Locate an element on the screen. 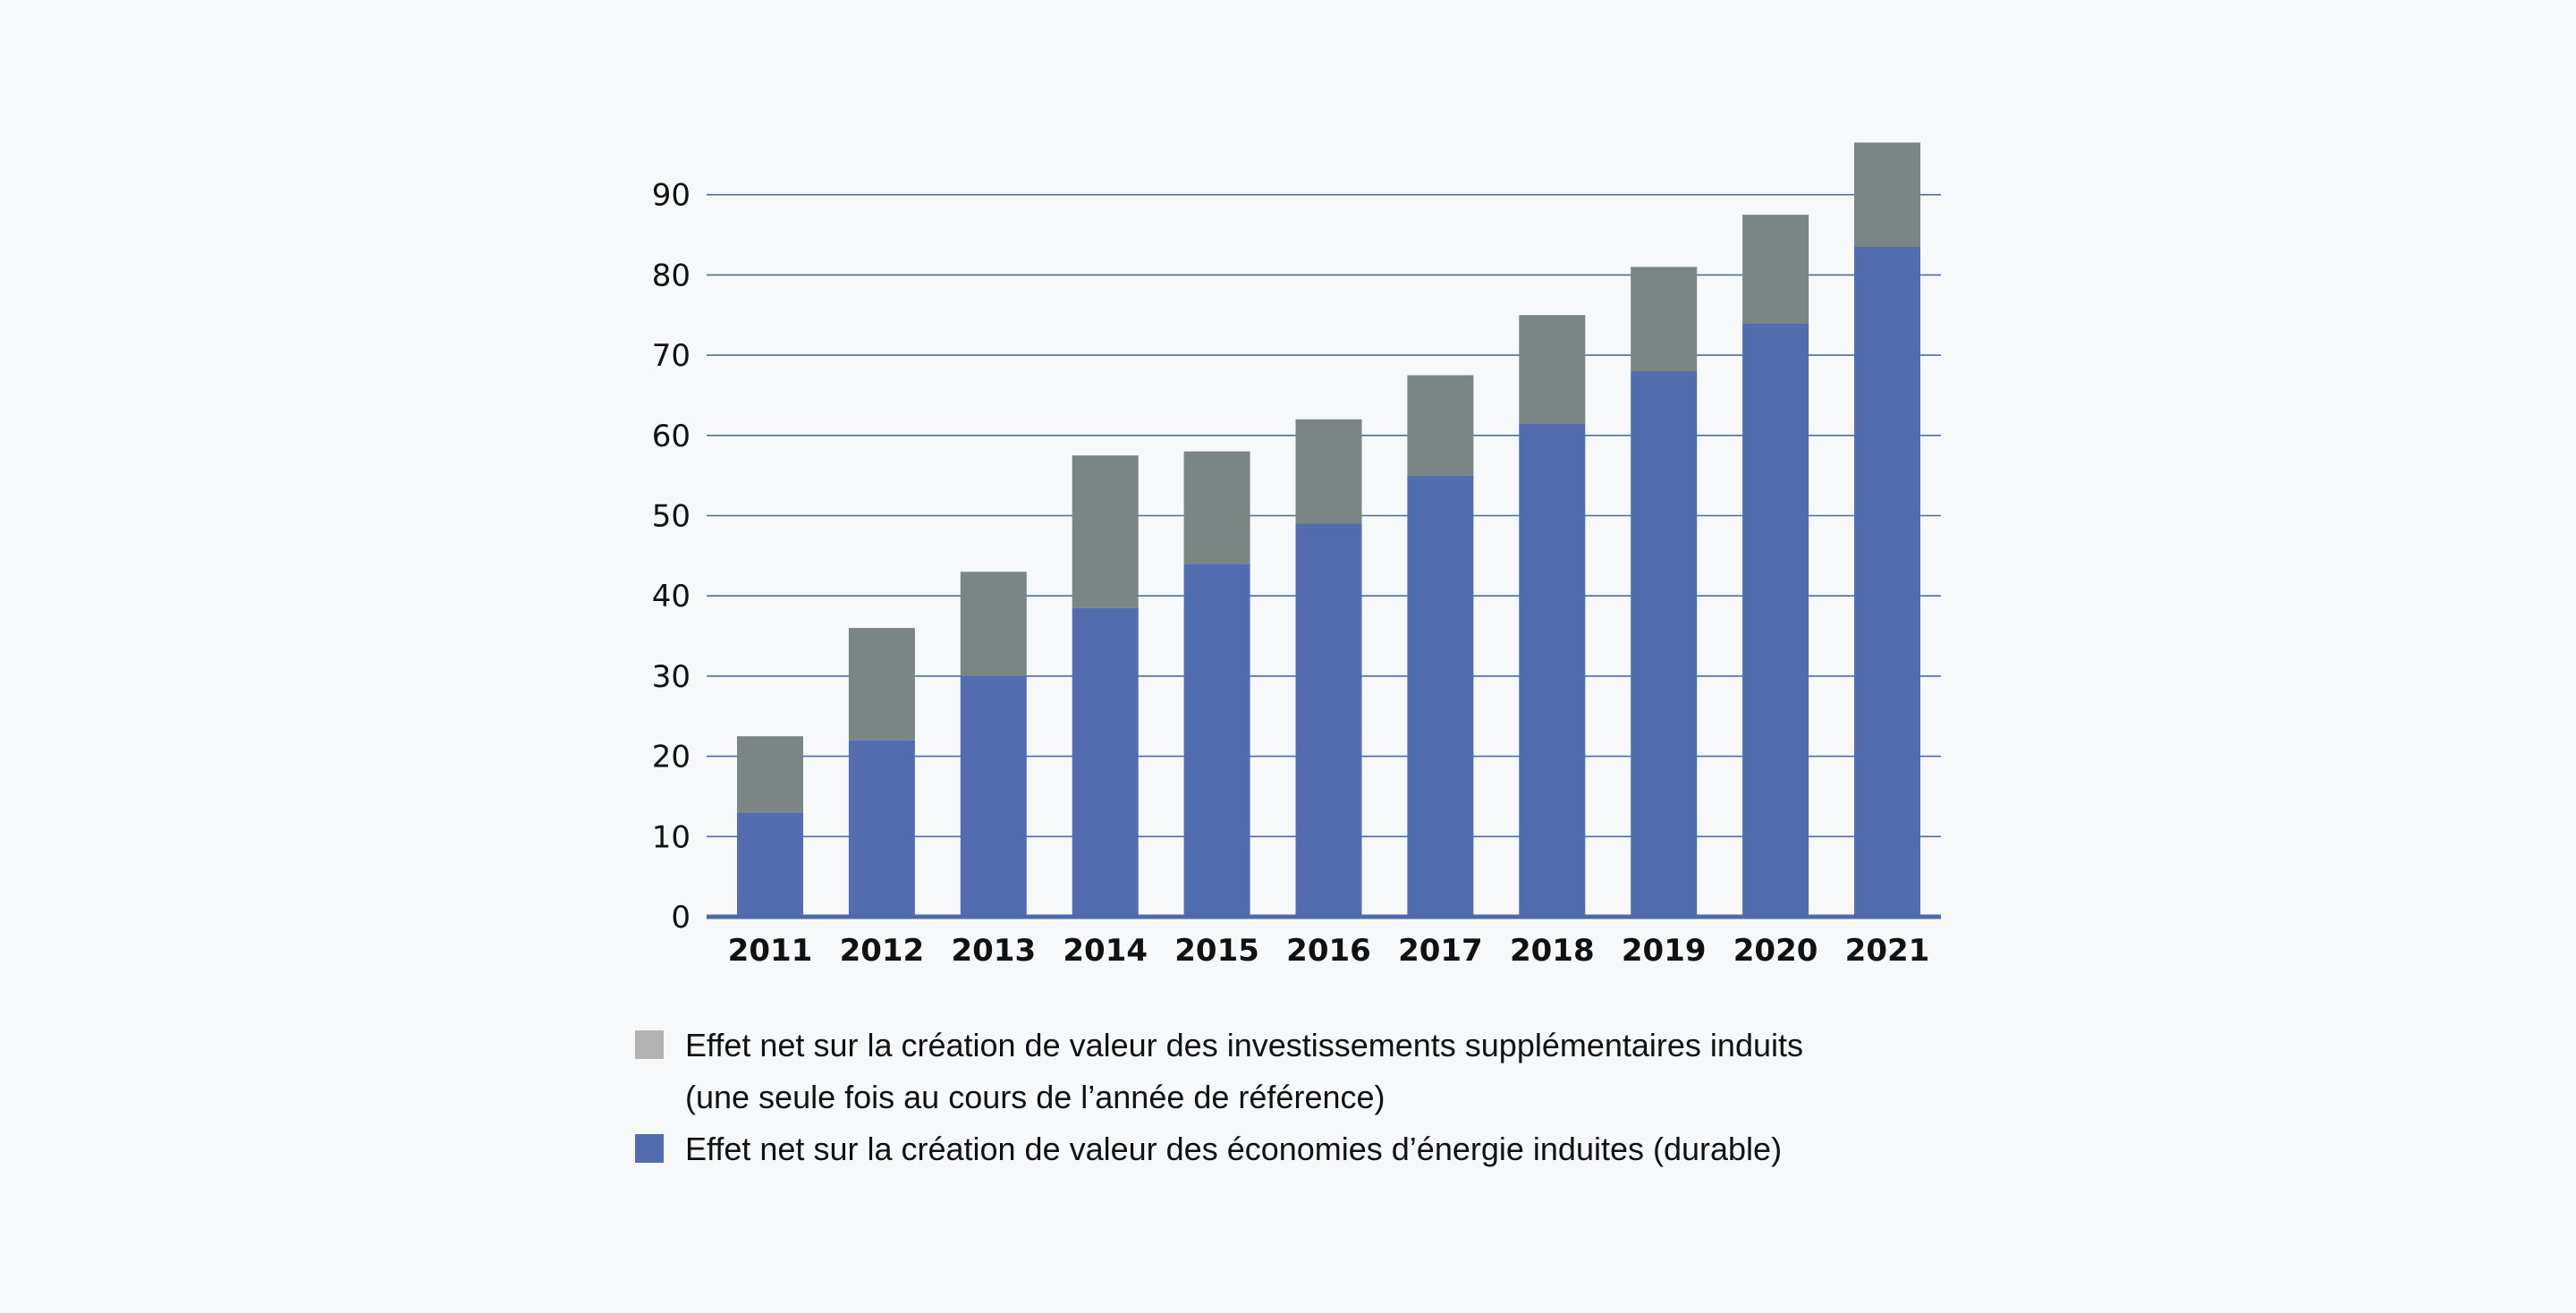  bar-energy-savings-2019 is located at coordinates (1664, 644).